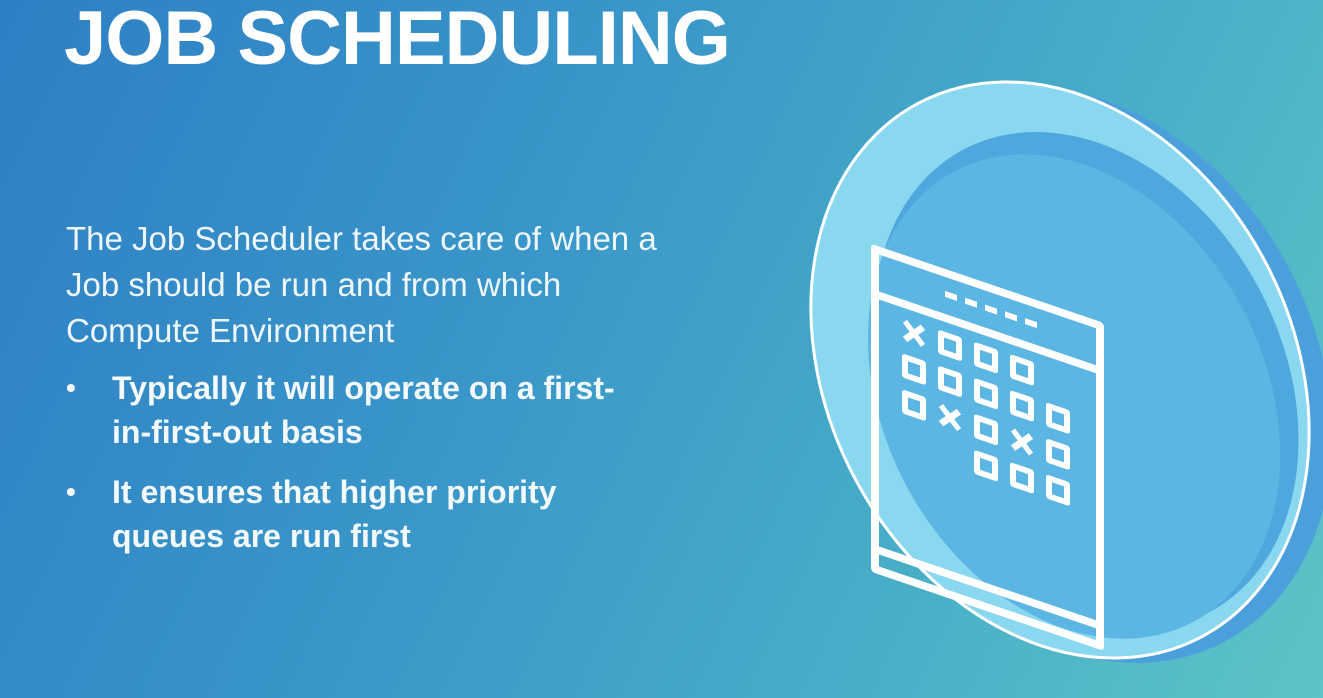  What do you see at coordinates (397, 40) in the screenshot?
I see `slide-title: JOB SCHEDULING` at bounding box center [397, 40].